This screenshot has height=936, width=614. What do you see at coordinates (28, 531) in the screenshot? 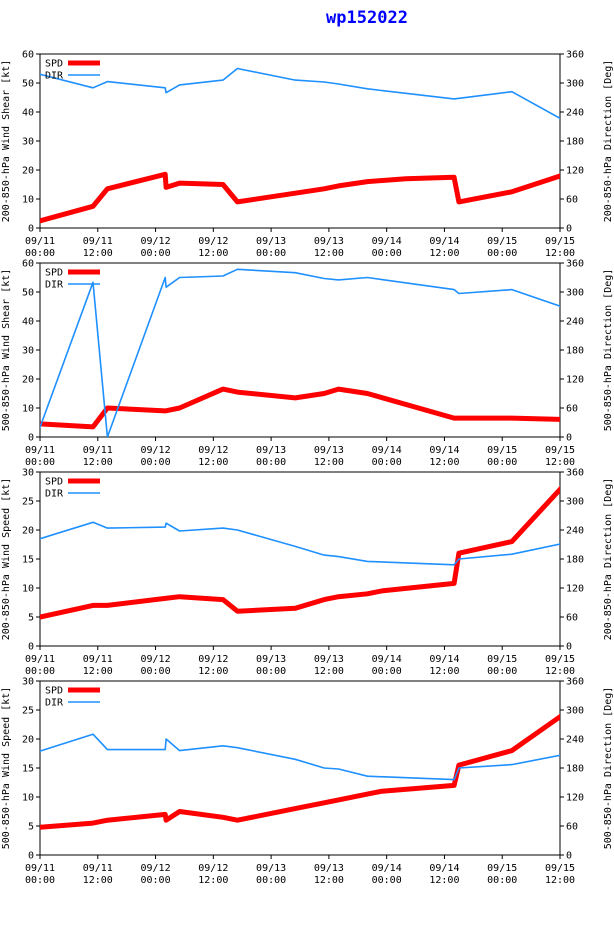
I see `left-tick-label: 20` at bounding box center [28, 531].